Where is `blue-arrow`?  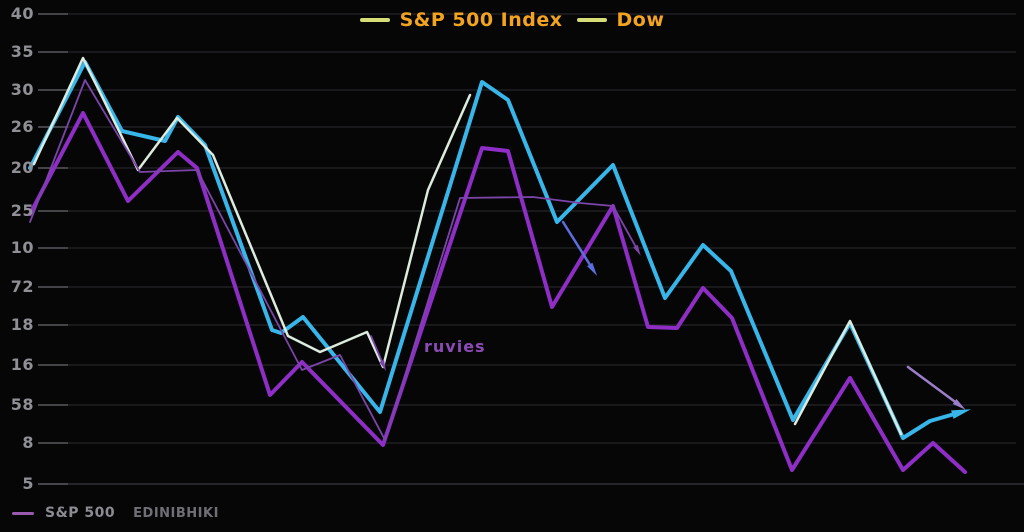 blue-arrow is located at coordinates (577, 245).